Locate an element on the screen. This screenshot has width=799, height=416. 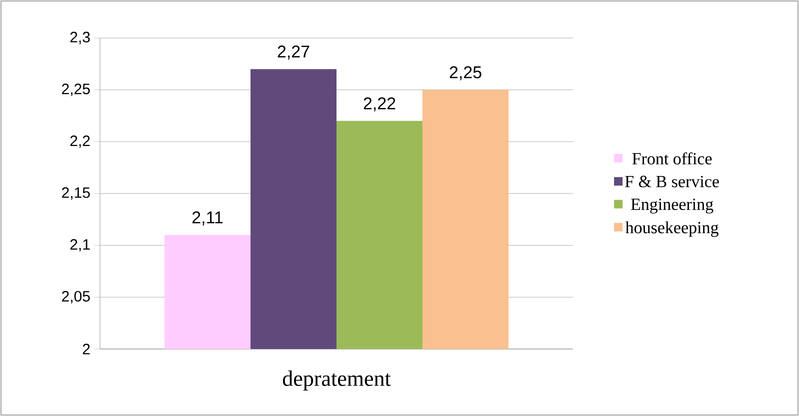
legend-label: Front office is located at coordinates (672, 158).